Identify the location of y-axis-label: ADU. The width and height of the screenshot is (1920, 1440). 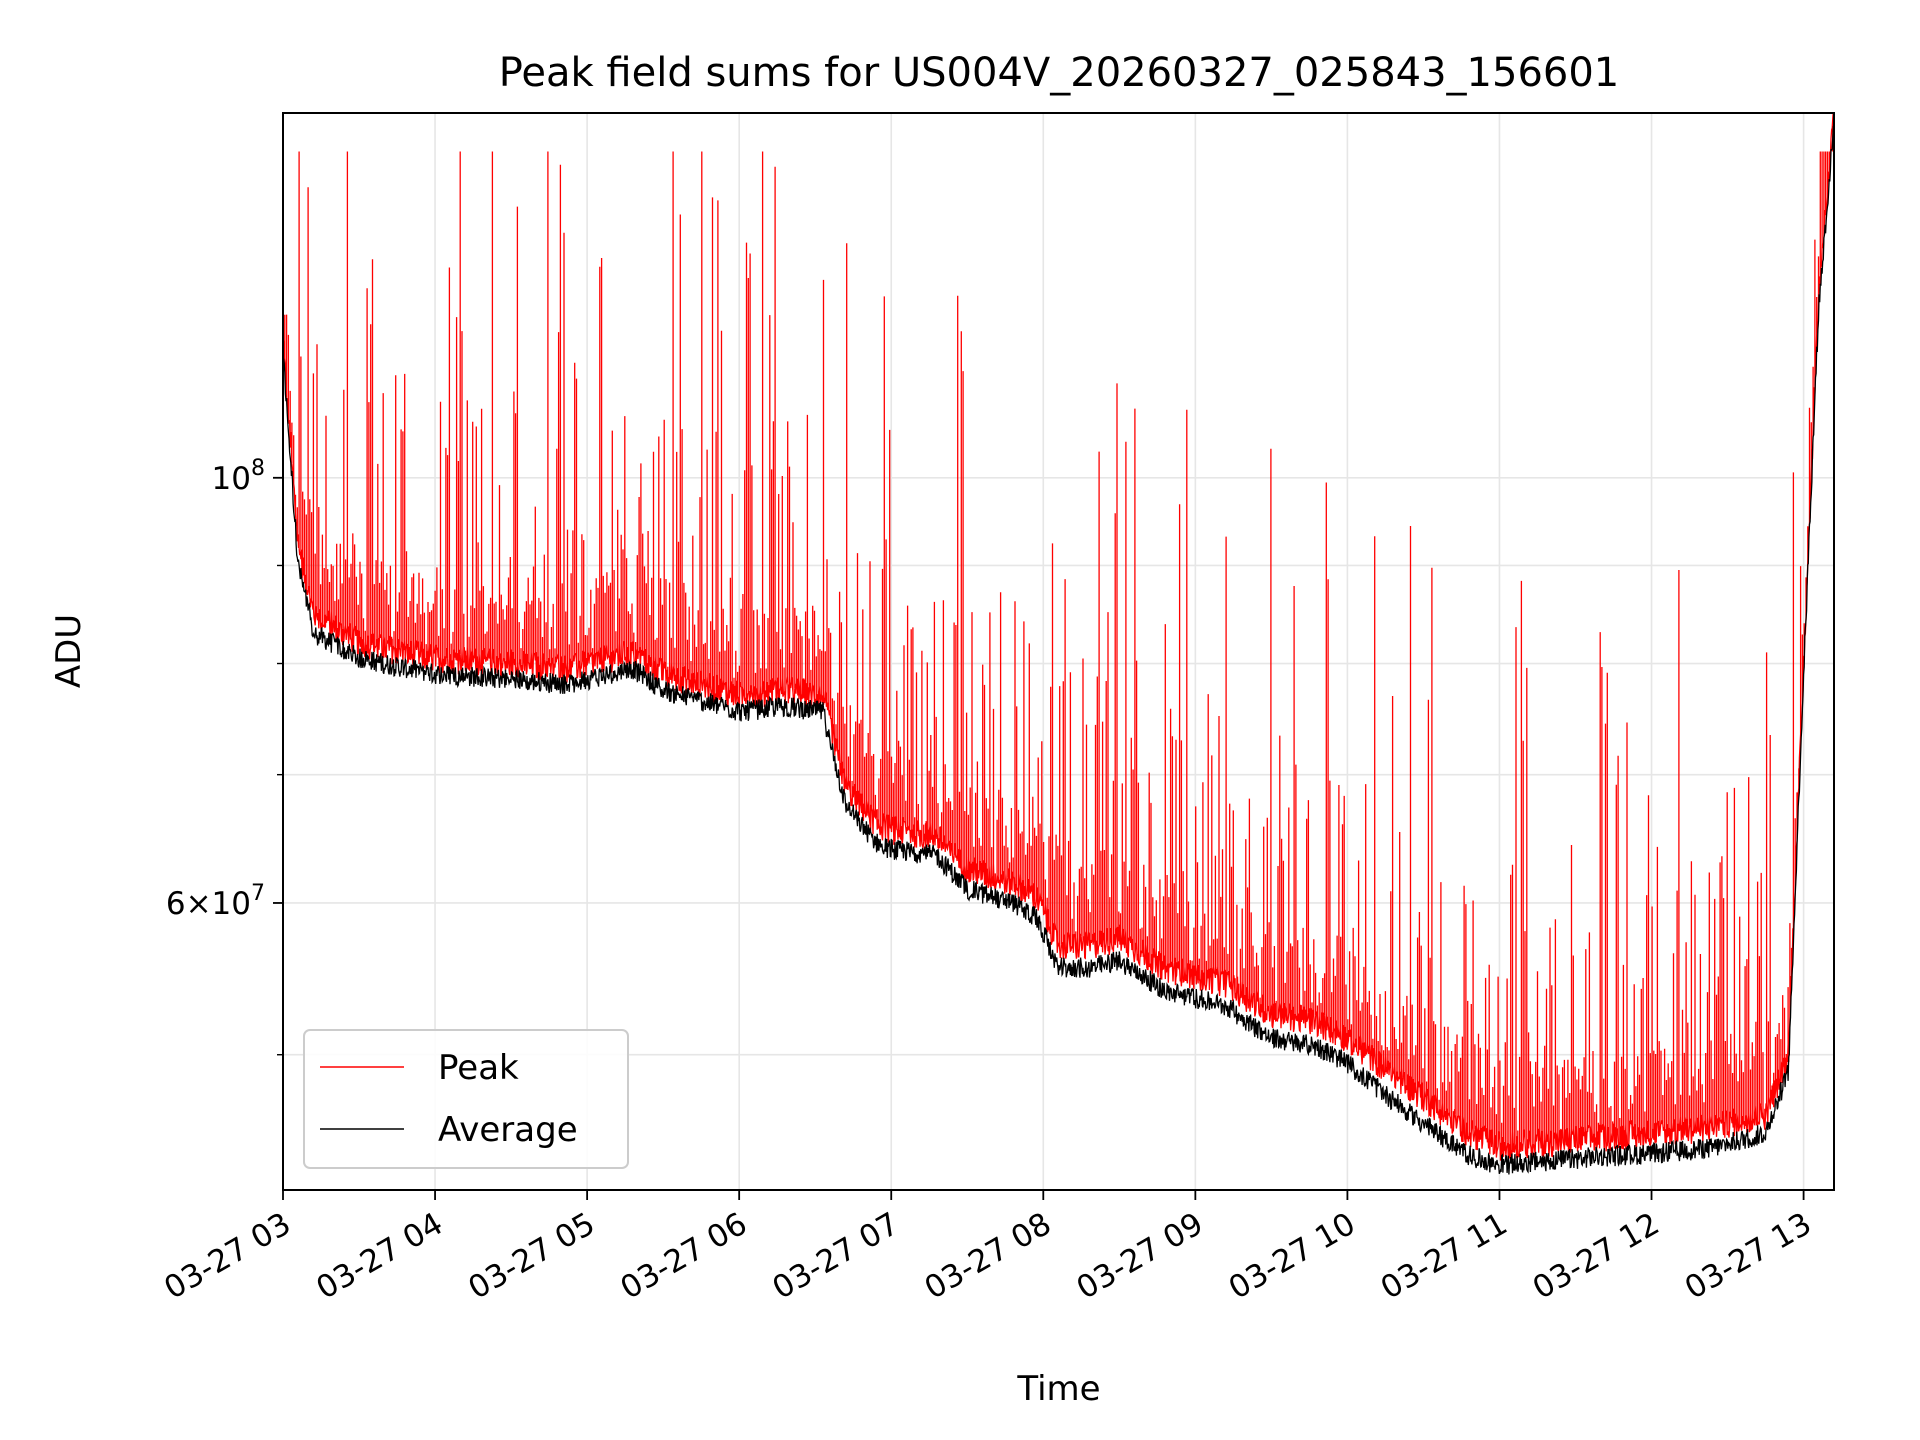
(69, 651).